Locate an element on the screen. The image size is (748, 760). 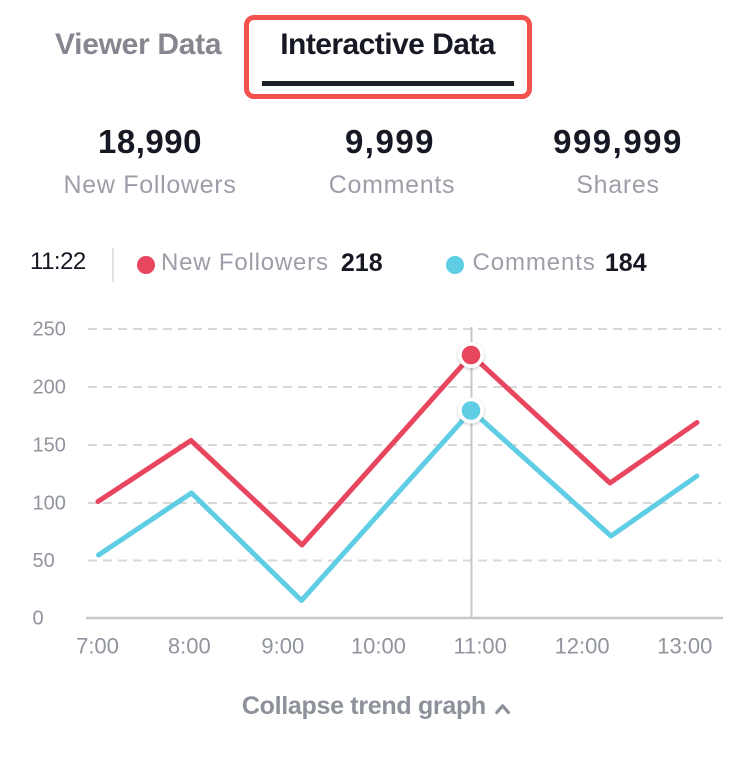
svg-text: 250 is located at coordinates (49, 330).